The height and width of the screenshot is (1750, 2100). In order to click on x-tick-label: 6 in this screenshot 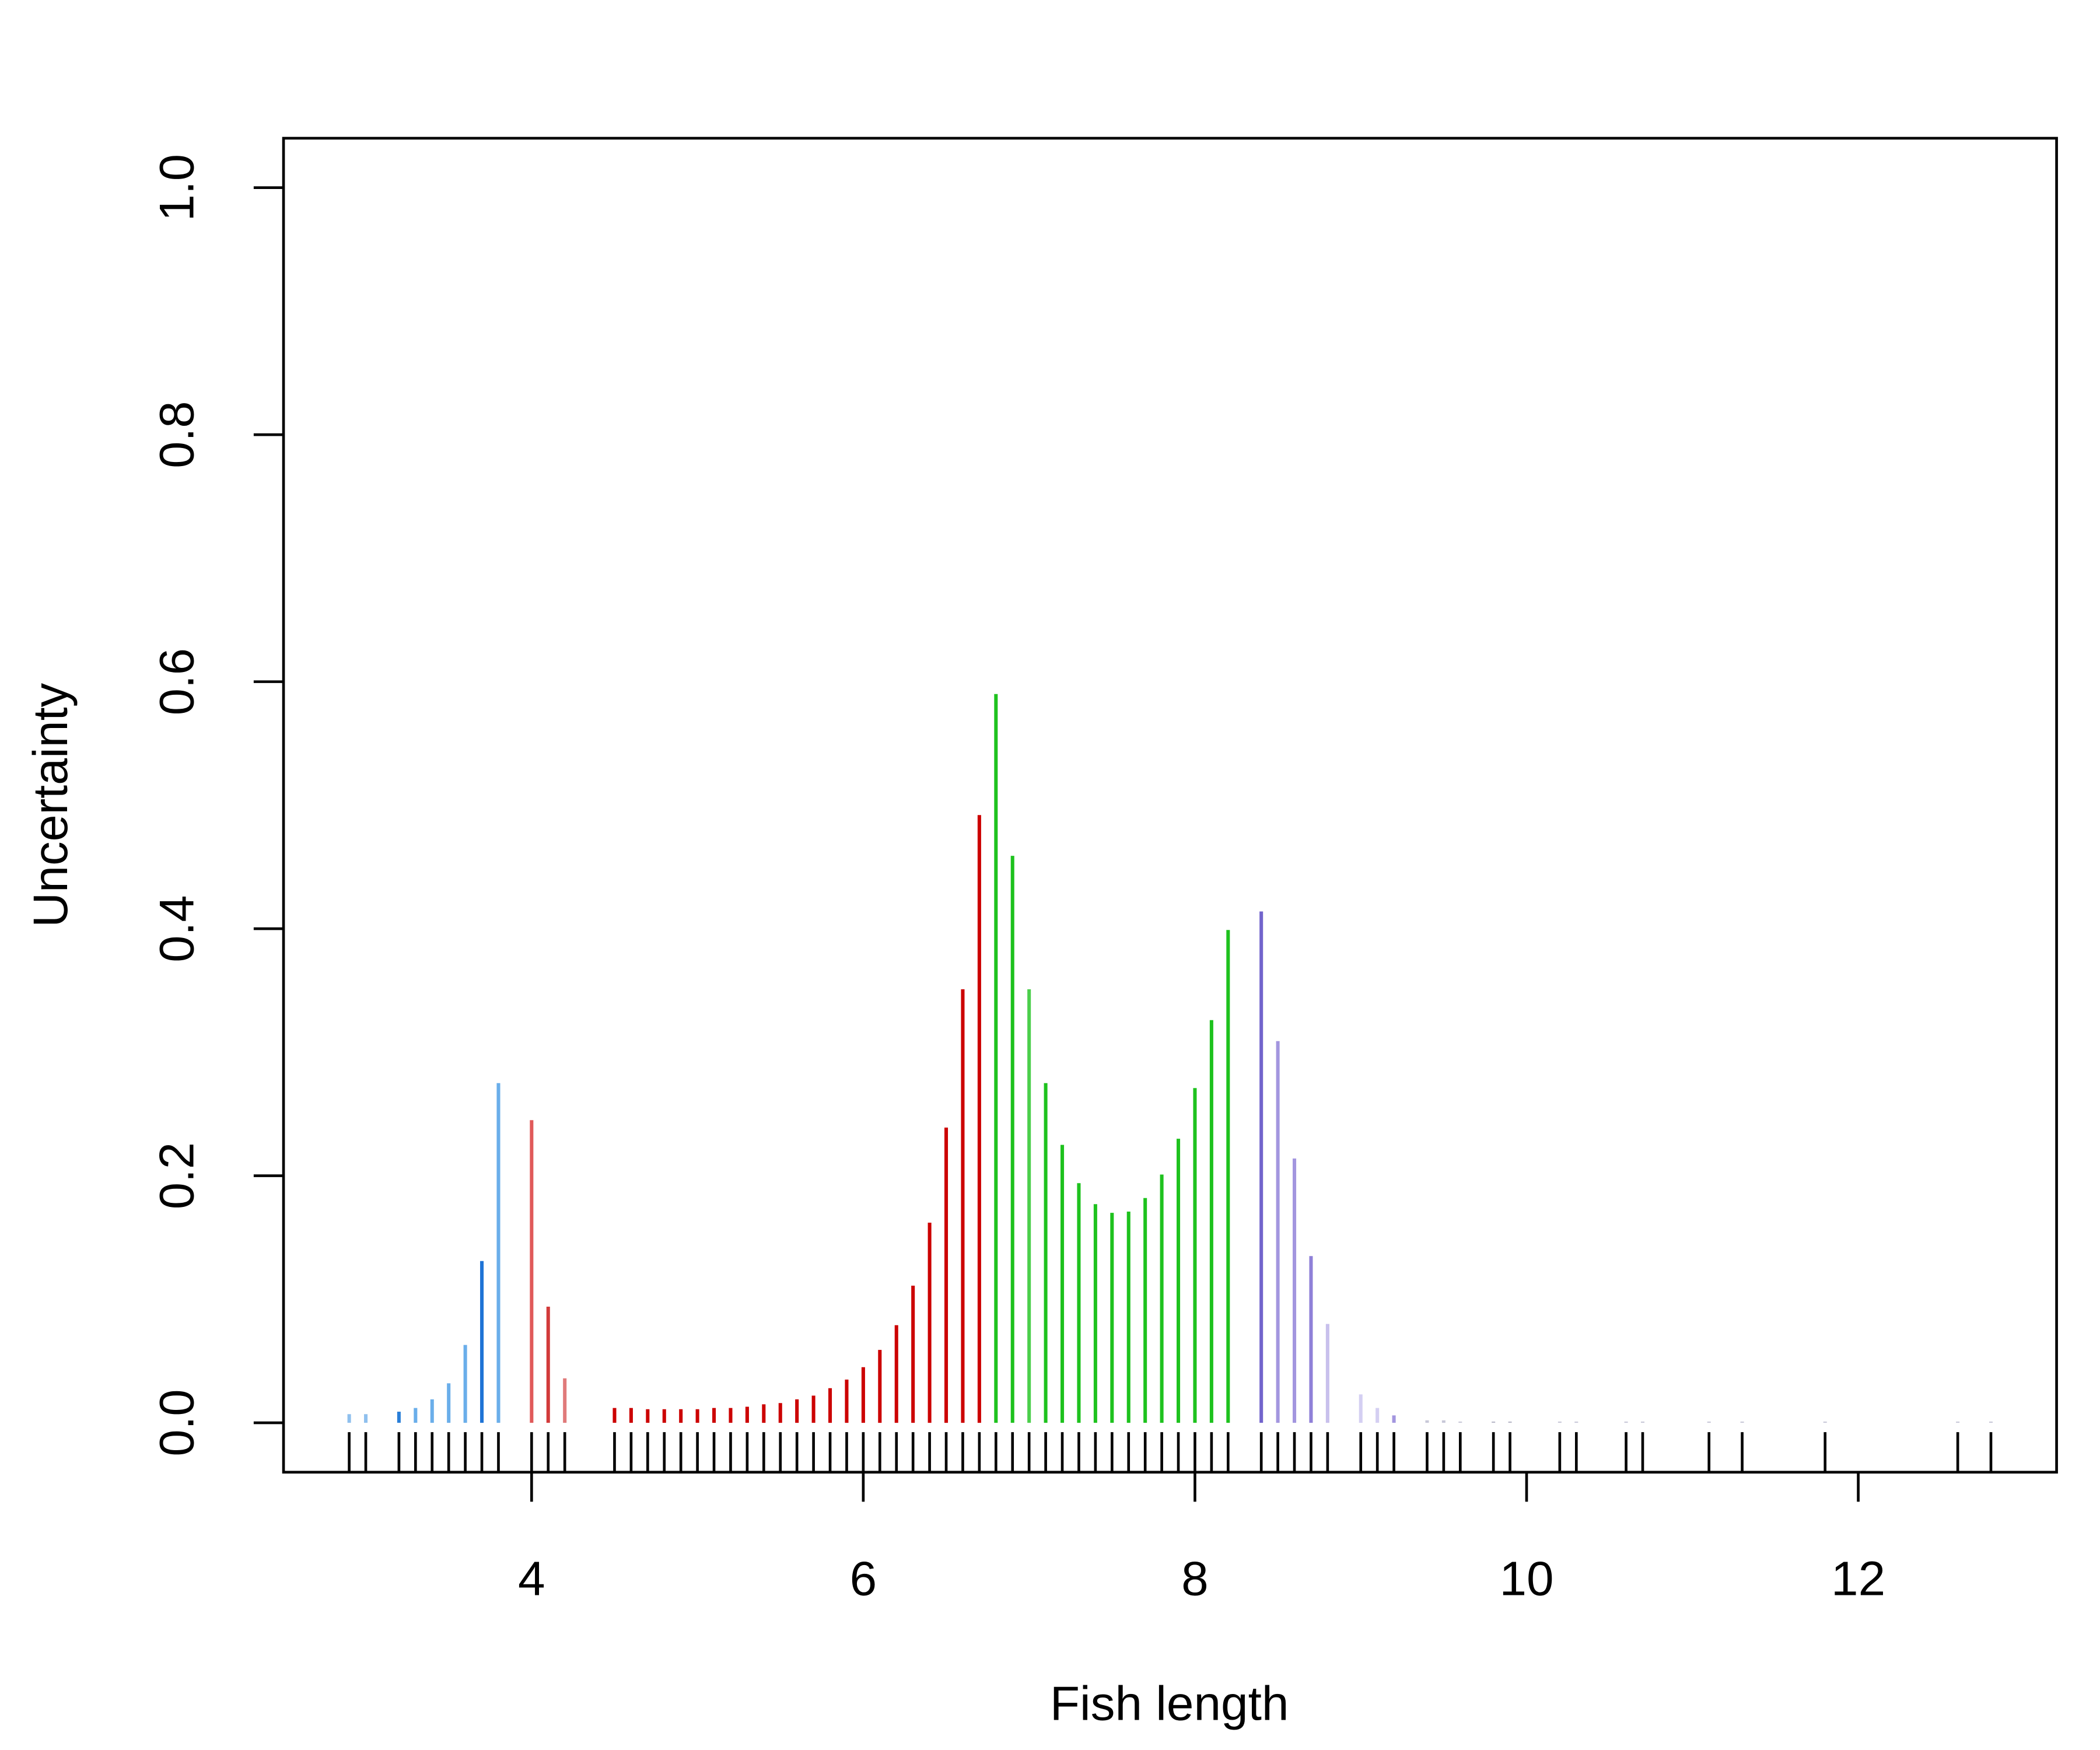, I will do `click(863, 1578)`.